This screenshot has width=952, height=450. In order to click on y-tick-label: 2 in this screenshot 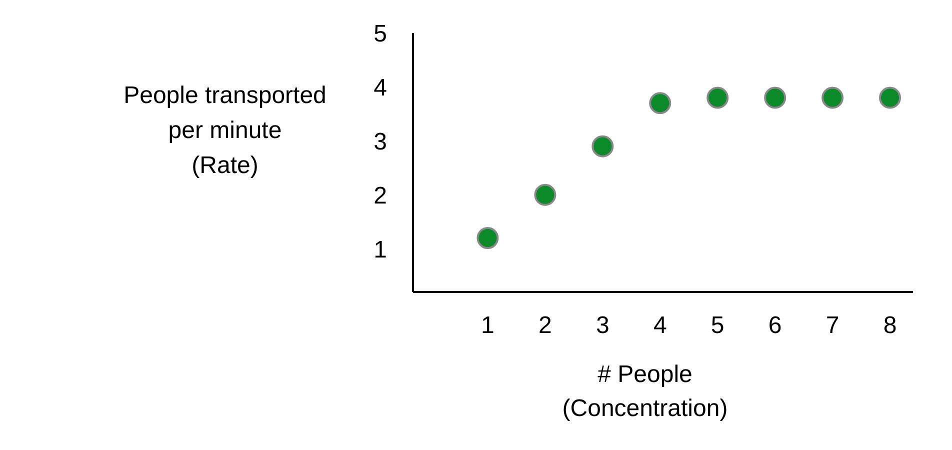, I will do `click(380, 196)`.